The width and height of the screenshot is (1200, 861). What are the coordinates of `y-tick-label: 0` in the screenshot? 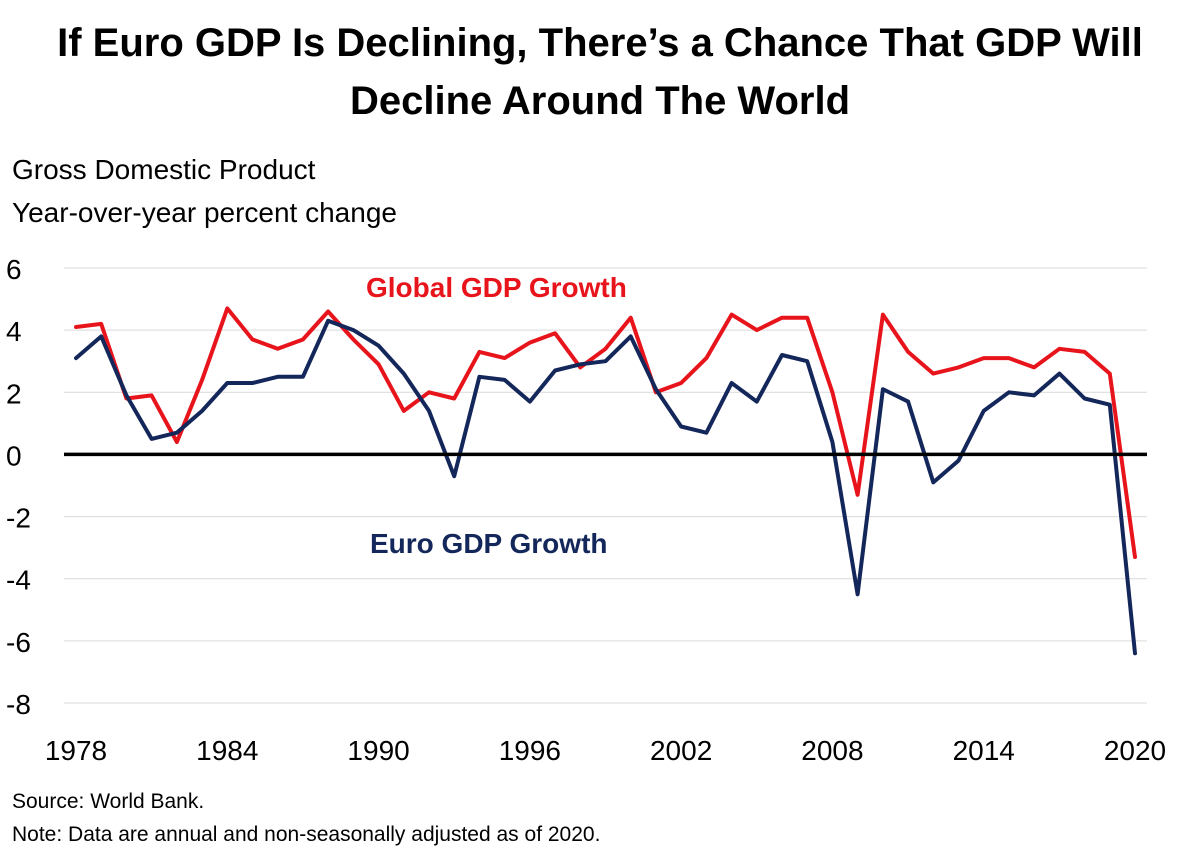 It's located at (14, 455).